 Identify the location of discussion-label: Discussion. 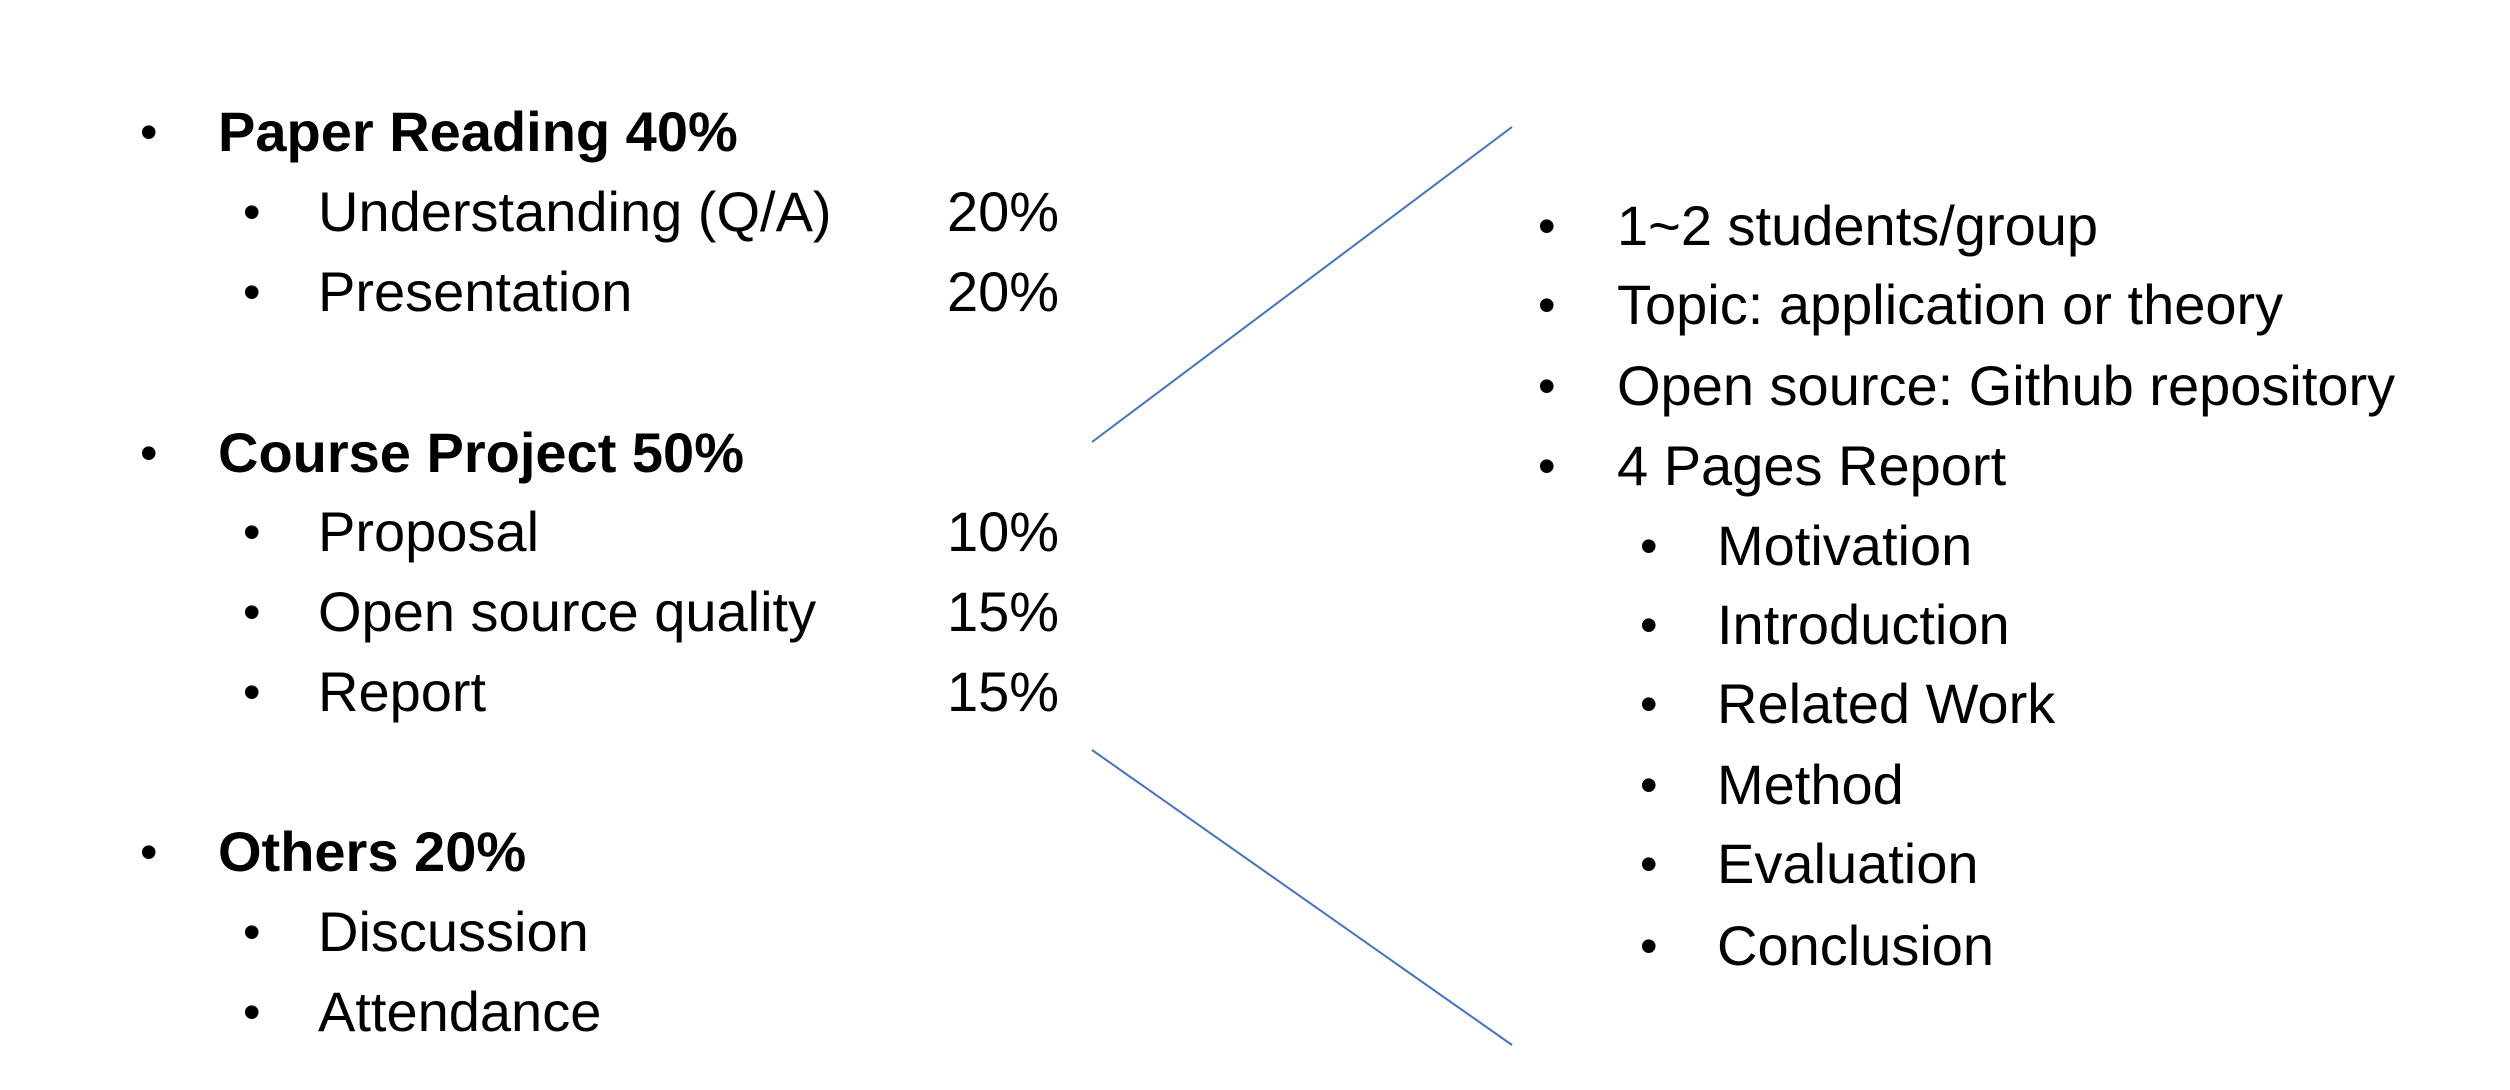
(453, 931).